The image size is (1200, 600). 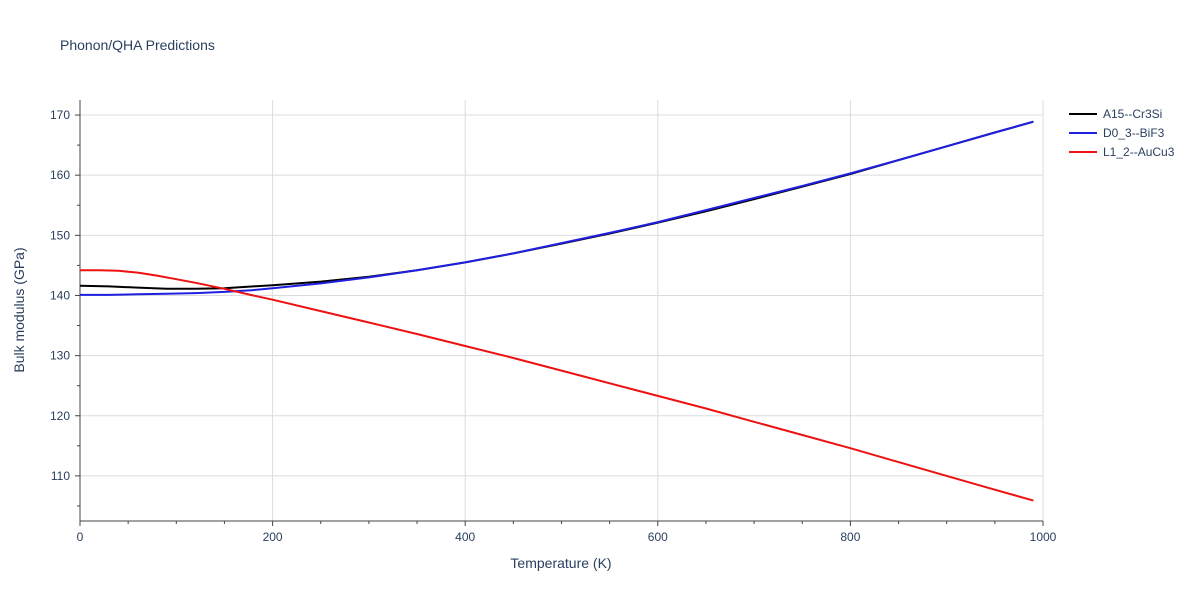 I want to click on x-tick-label: 1000, so click(x=1043, y=537).